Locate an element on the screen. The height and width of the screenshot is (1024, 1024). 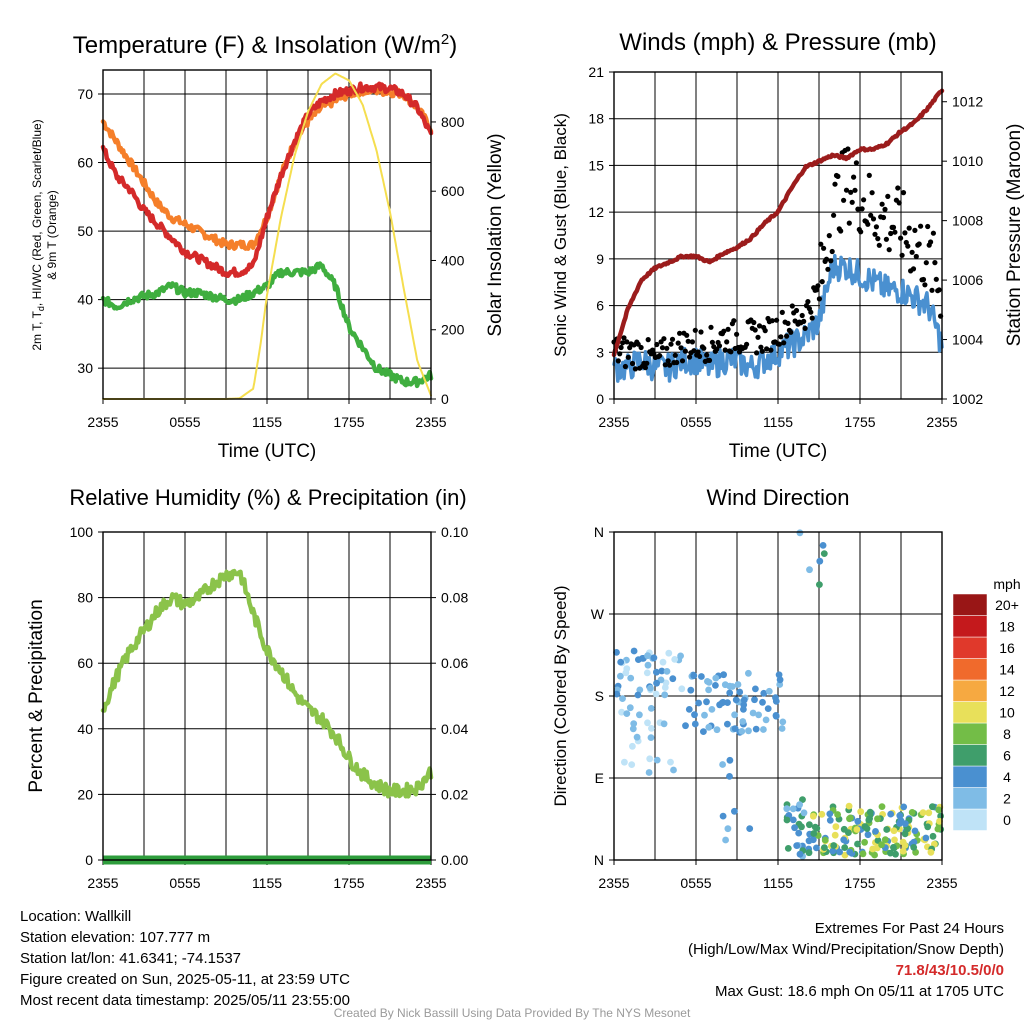
station-latlon: Station lat/lon: 41.6341; -74.1537 is located at coordinates (131, 958).